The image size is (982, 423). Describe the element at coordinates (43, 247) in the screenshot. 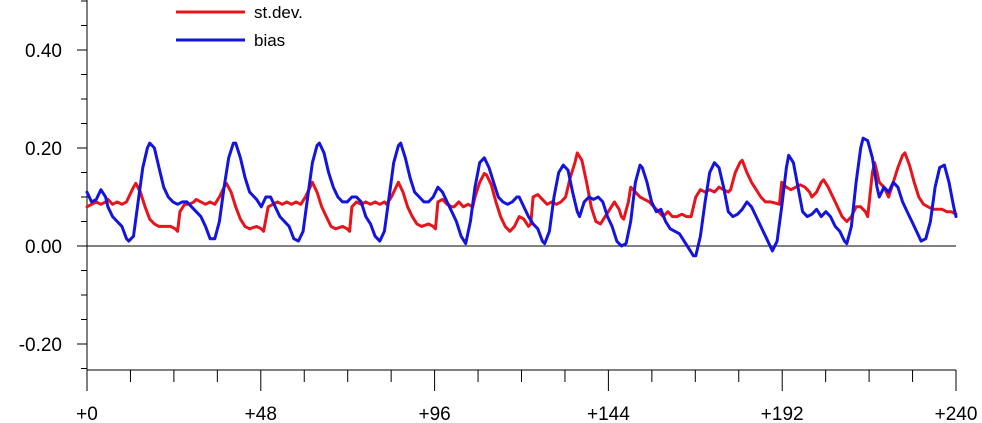

I see `y-tick-label: 0.00` at that location.